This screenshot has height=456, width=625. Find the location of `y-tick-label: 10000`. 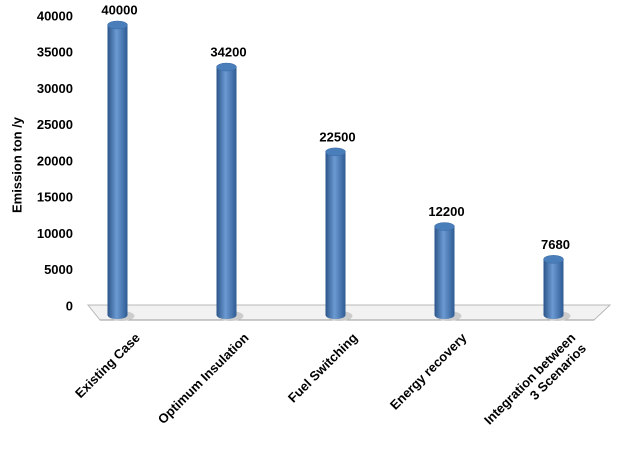

y-tick-label: 10000 is located at coordinates (55, 233).